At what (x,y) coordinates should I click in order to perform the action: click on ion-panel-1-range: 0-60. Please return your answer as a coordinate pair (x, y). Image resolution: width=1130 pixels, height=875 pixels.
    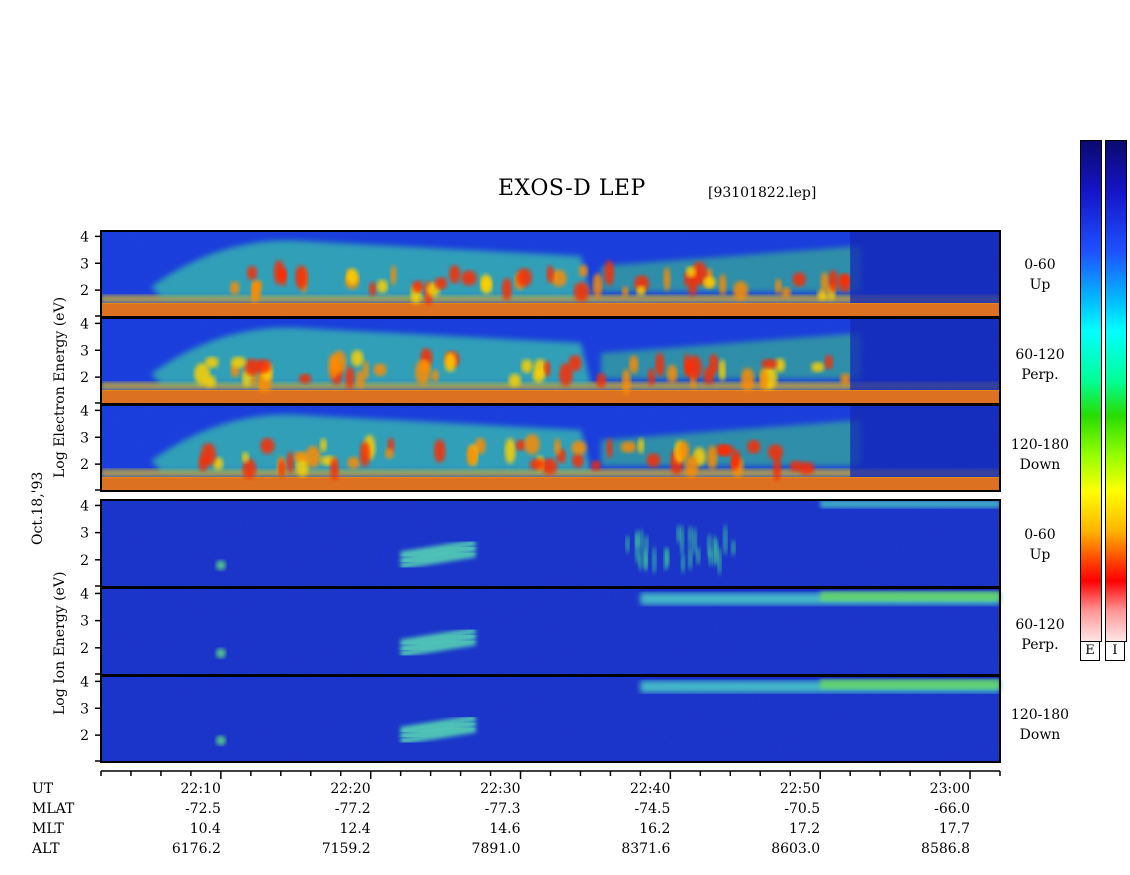
    Looking at the image, I should click on (1040, 535).